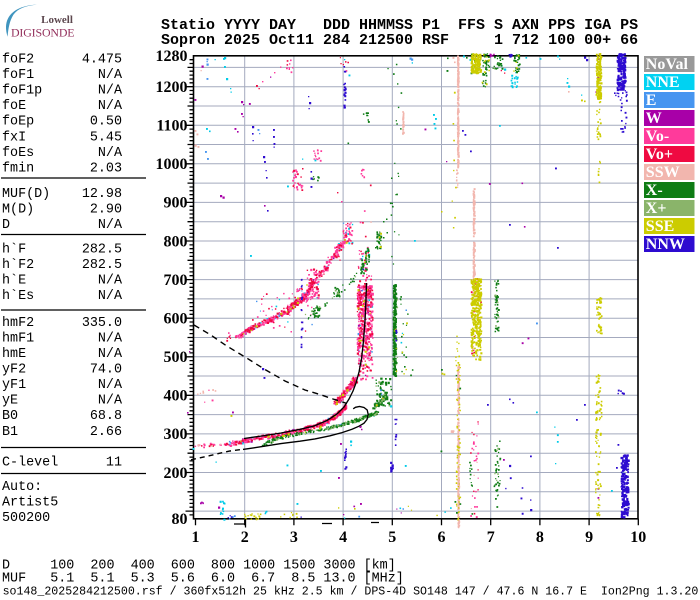  I want to click on svg-text: 1, so click(196, 537).